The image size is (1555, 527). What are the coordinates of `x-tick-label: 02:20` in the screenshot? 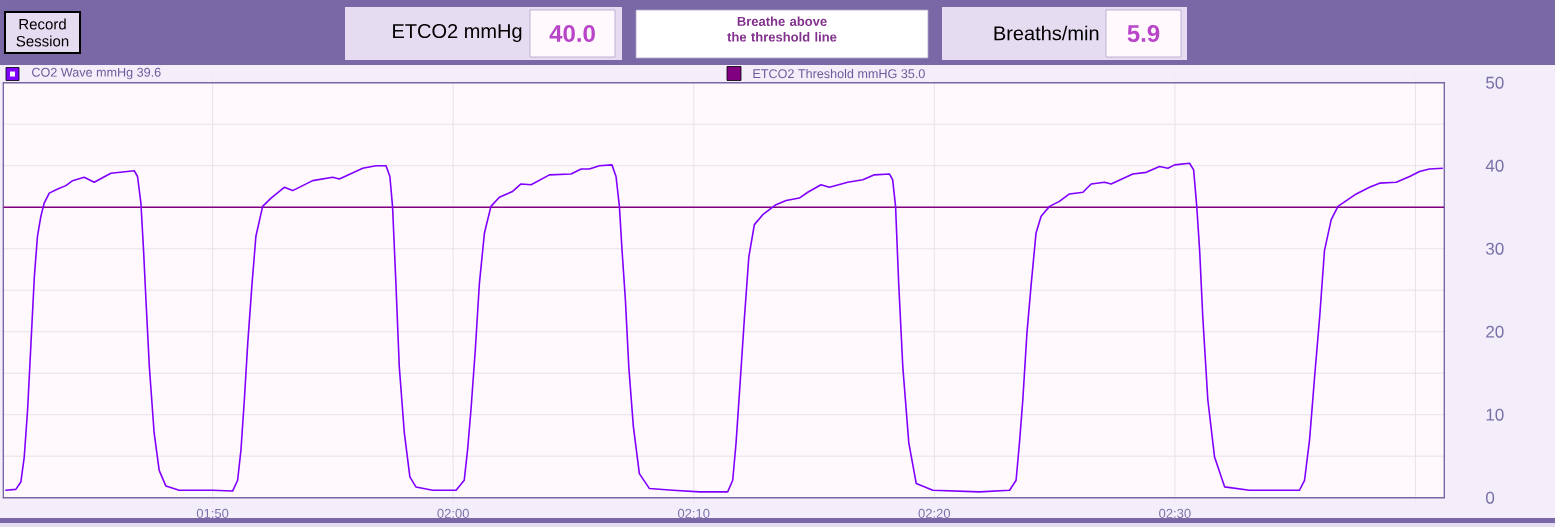 It's located at (934, 513).